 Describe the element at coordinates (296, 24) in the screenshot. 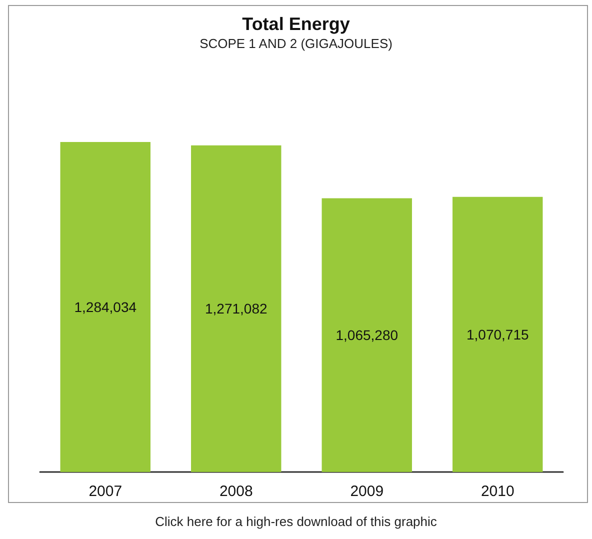

I see `chart-title: Total Energy` at that location.